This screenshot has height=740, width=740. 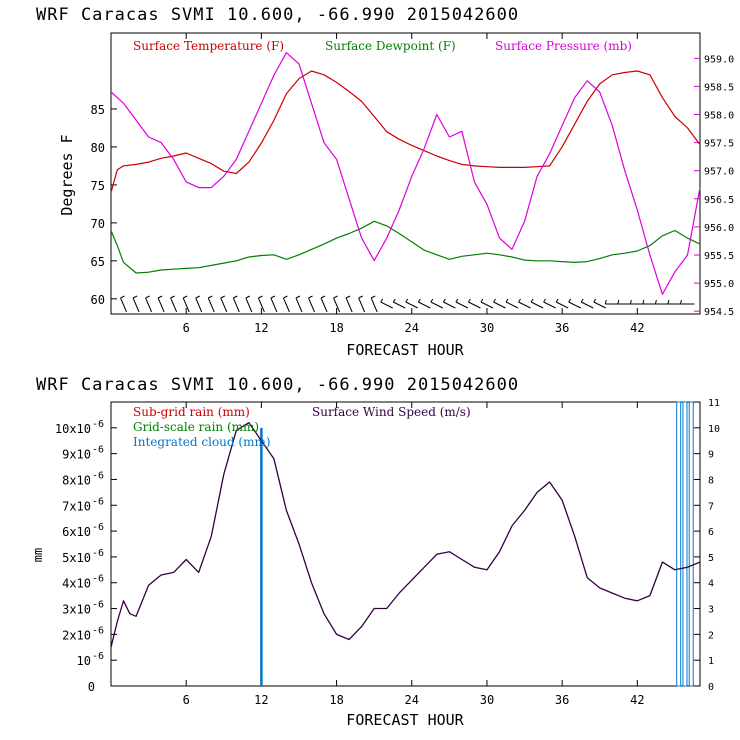 What do you see at coordinates (84, 661) in the screenshot?
I see `bottom-y-tick-label: 10` at bounding box center [84, 661].